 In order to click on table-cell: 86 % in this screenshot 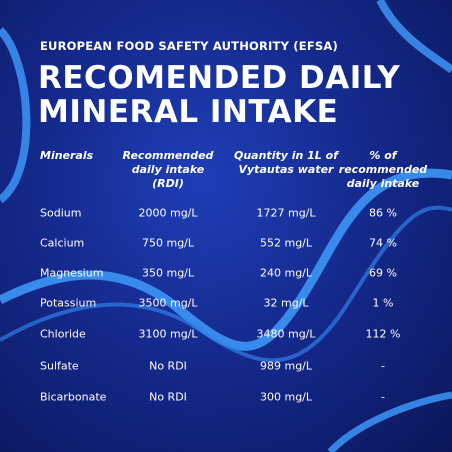, I will do `click(383, 213)`.